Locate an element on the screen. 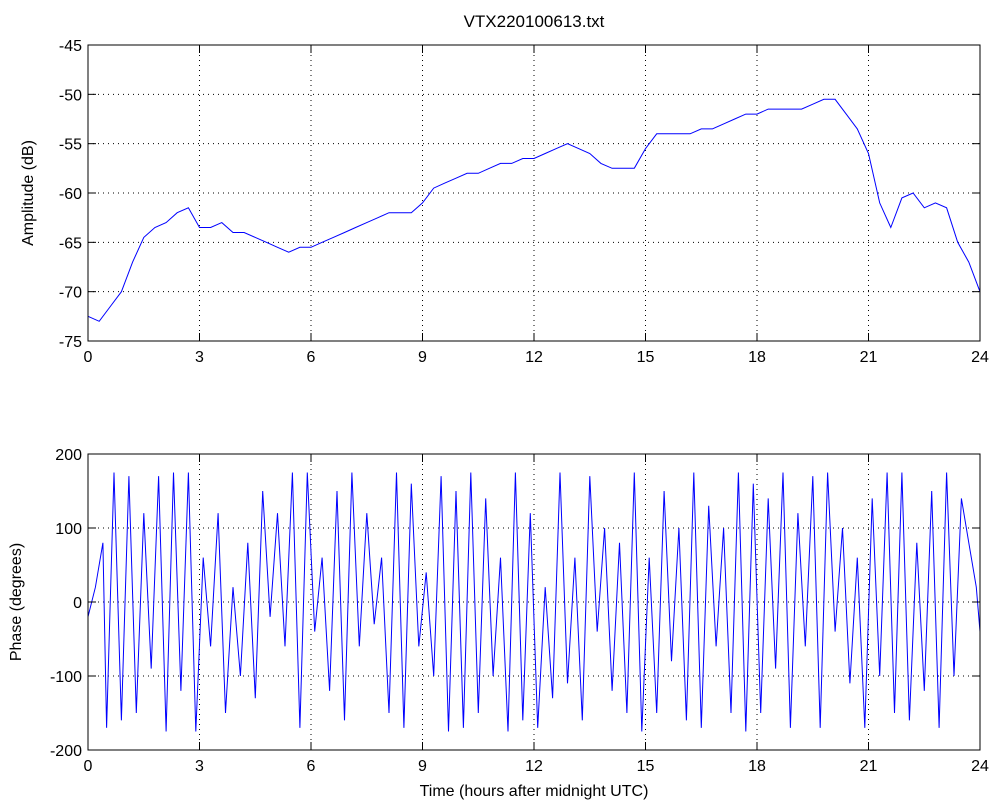 This screenshot has height=806, width=998. y-tick-label: 200 is located at coordinates (68, 455).